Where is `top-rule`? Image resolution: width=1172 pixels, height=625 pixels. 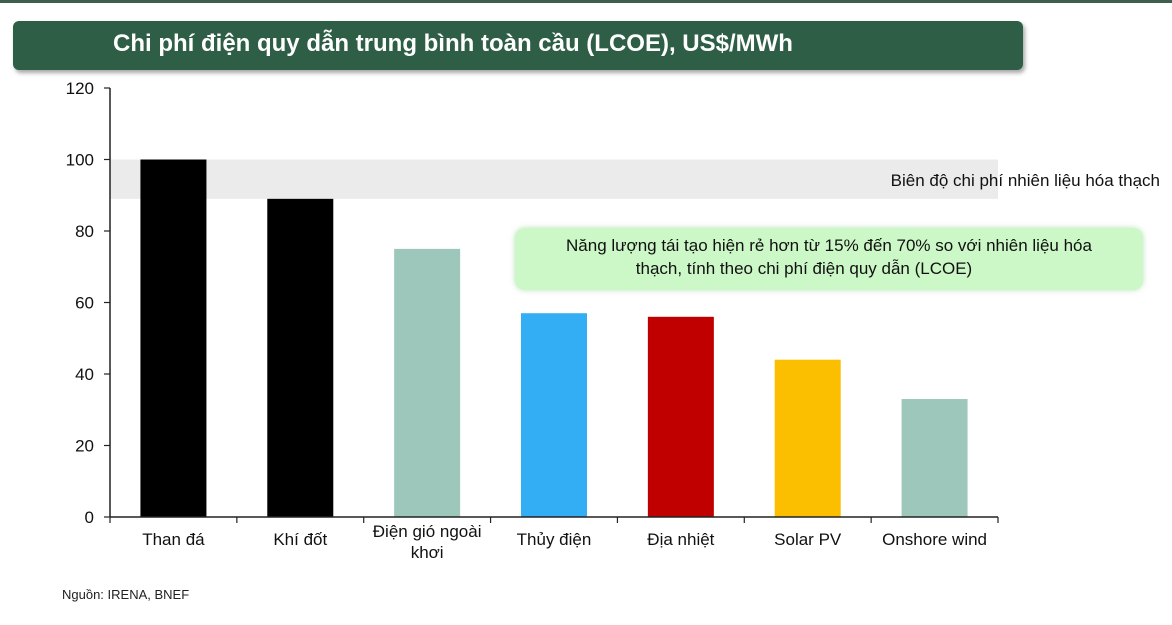 top-rule is located at coordinates (586, 1).